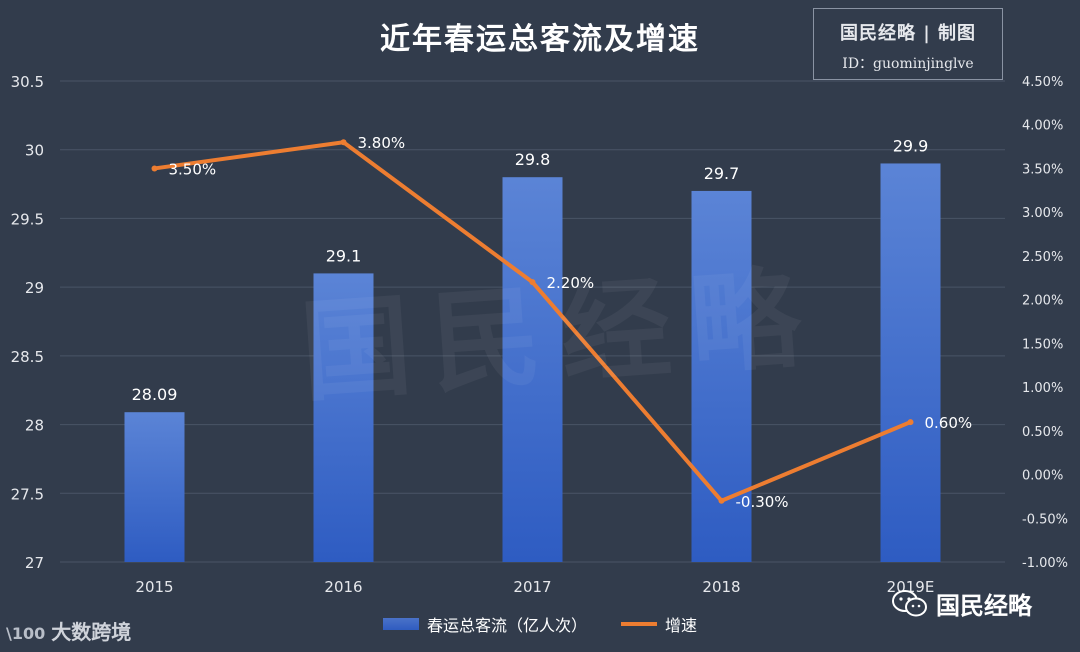  What do you see at coordinates (762, 502) in the screenshot?
I see `line-value-label: -0.30%` at bounding box center [762, 502].